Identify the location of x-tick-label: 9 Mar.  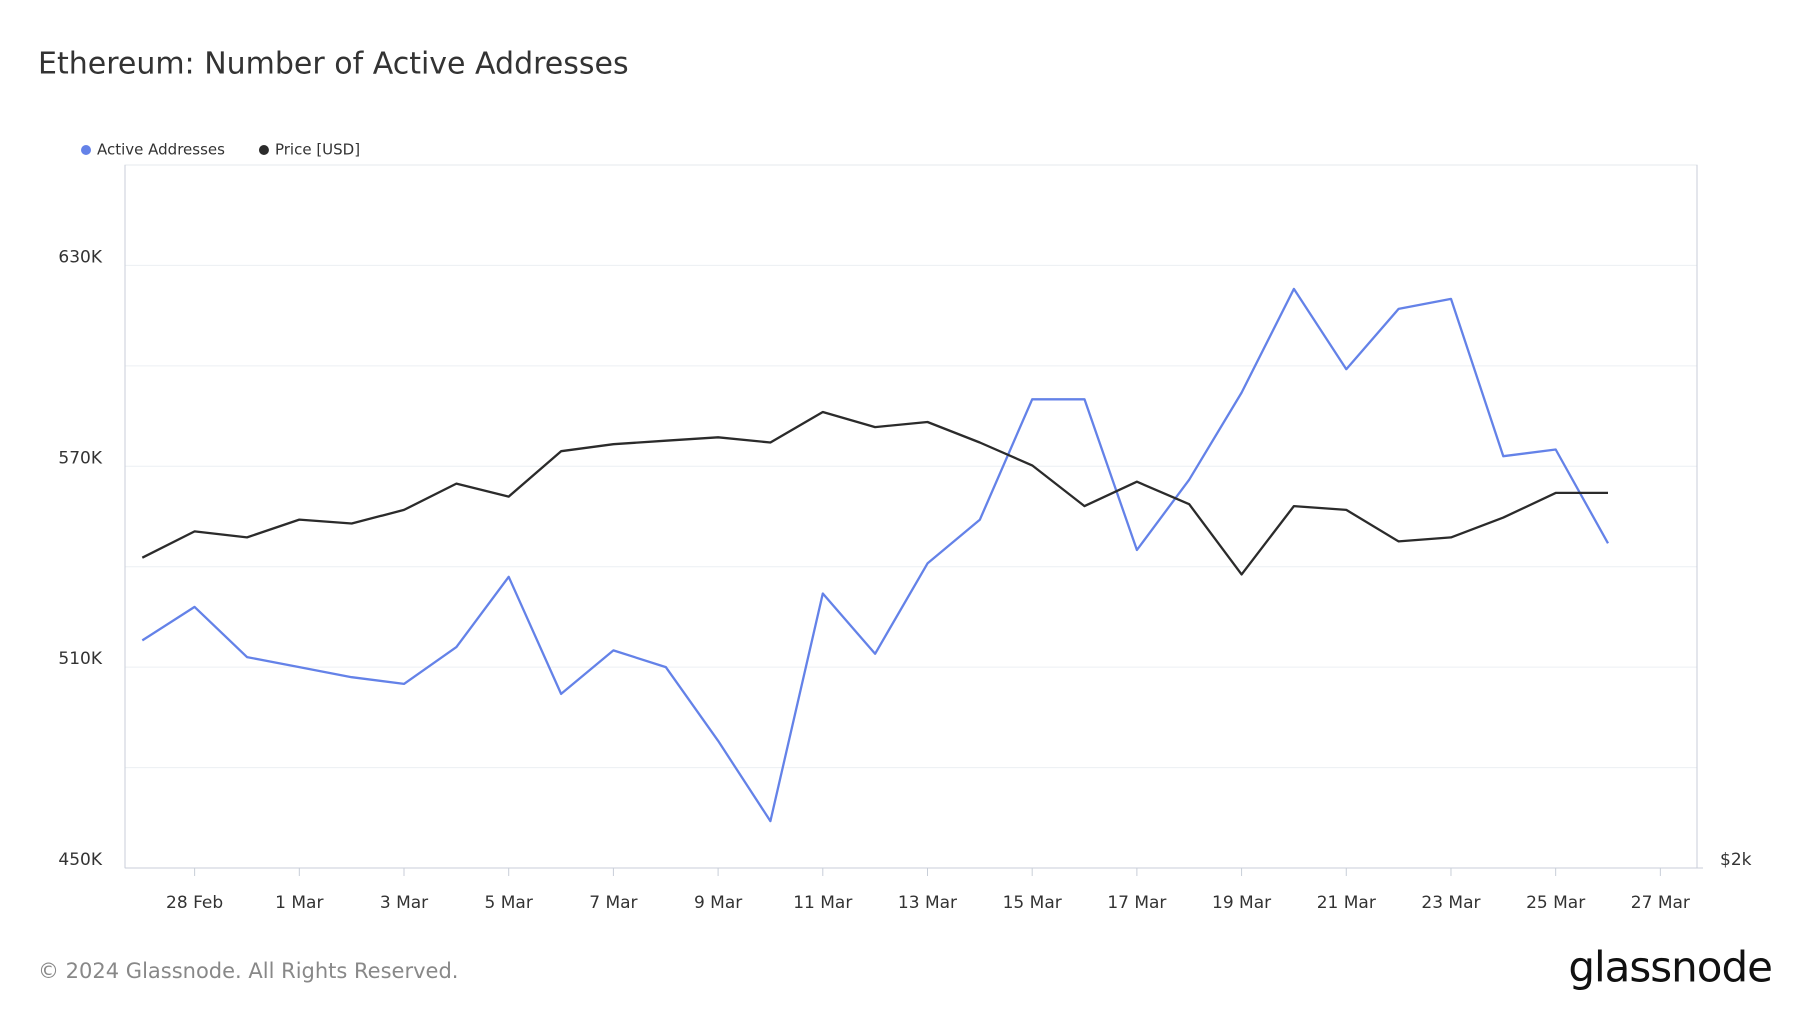
(718, 903).